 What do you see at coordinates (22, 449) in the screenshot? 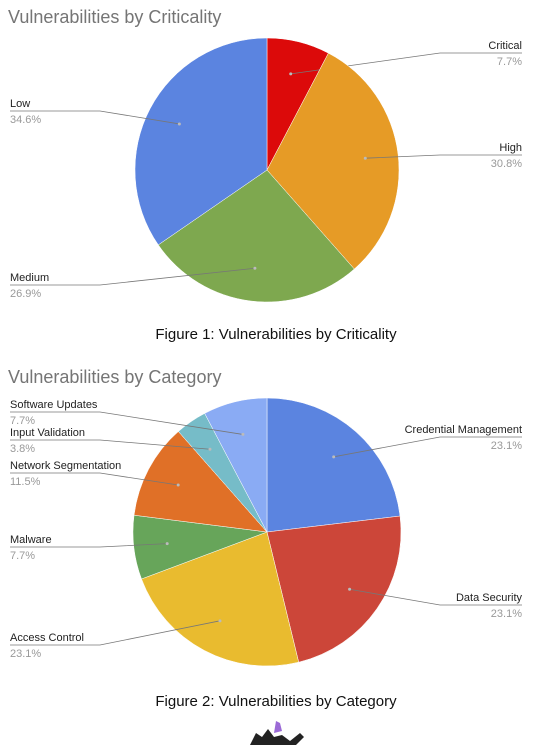
I see `slice-percent: 3.8%` at bounding box center [22, 449].